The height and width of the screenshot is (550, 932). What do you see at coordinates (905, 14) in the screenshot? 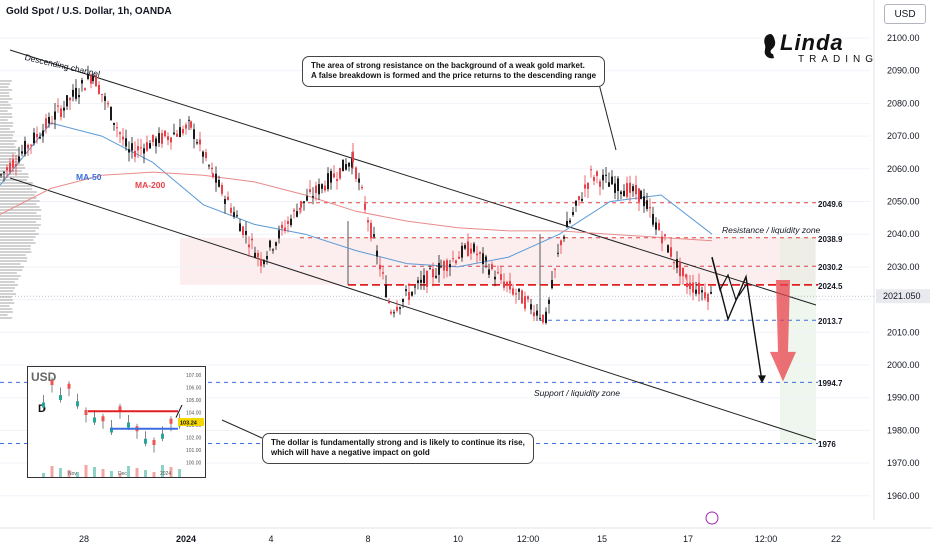
I see `currency-button: USD` at bounding box center [905, 14].